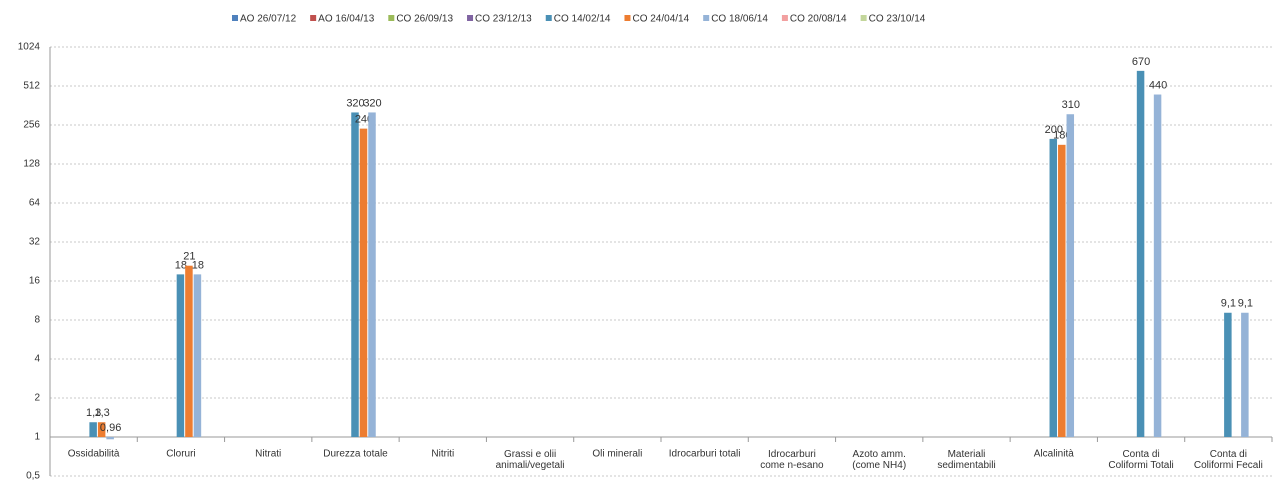 The width and height of the screenshot is (1288, 488). What do you see at coordinates (180, 454) in the screenshot?
I see `x-tick-label: Cloruri` at bounding box center [180, 454].